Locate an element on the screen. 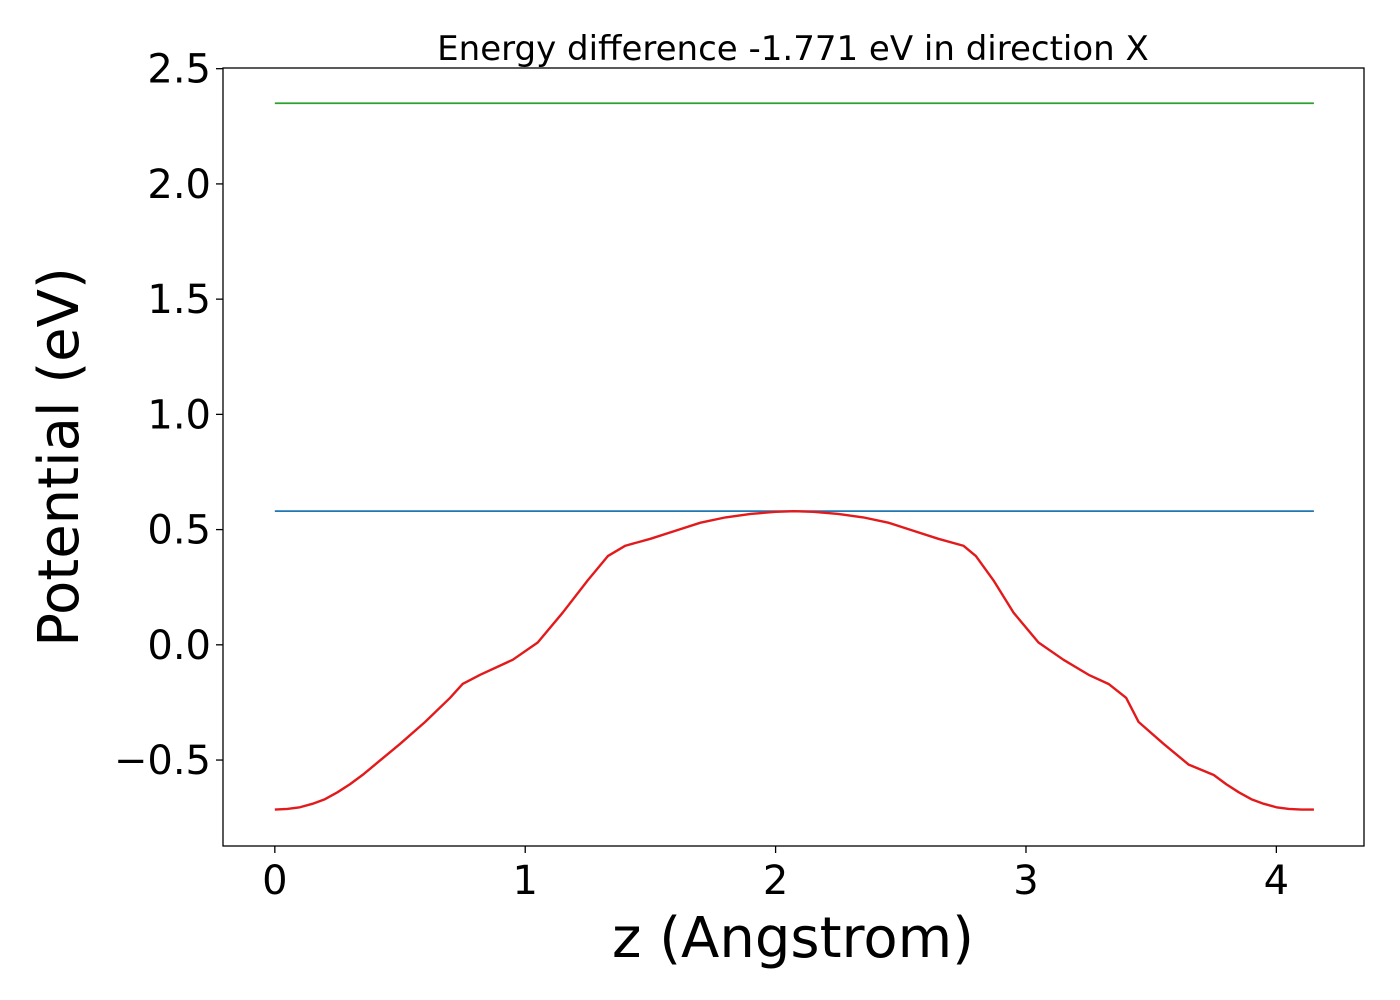 Image resolution: width=1400 pixels, height=1000 pixels. y-tick-label: 2.0 is located at coordinates (179, 185).